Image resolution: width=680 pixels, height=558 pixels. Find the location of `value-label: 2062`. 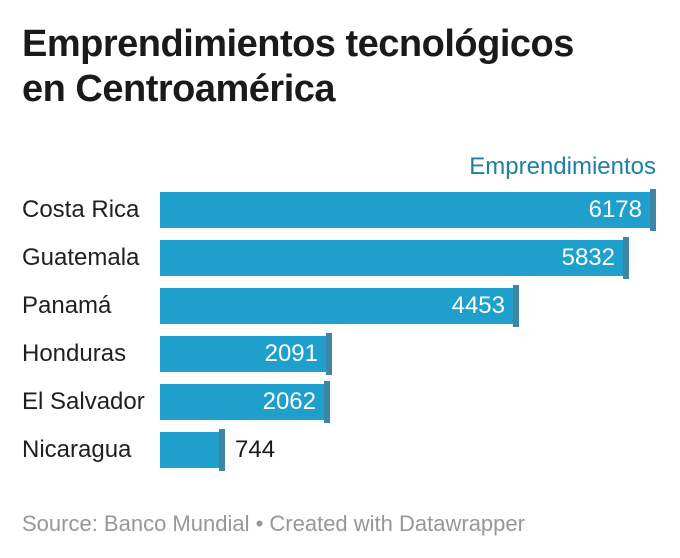

value-label: 2062 is located at coordinates (289, 401).